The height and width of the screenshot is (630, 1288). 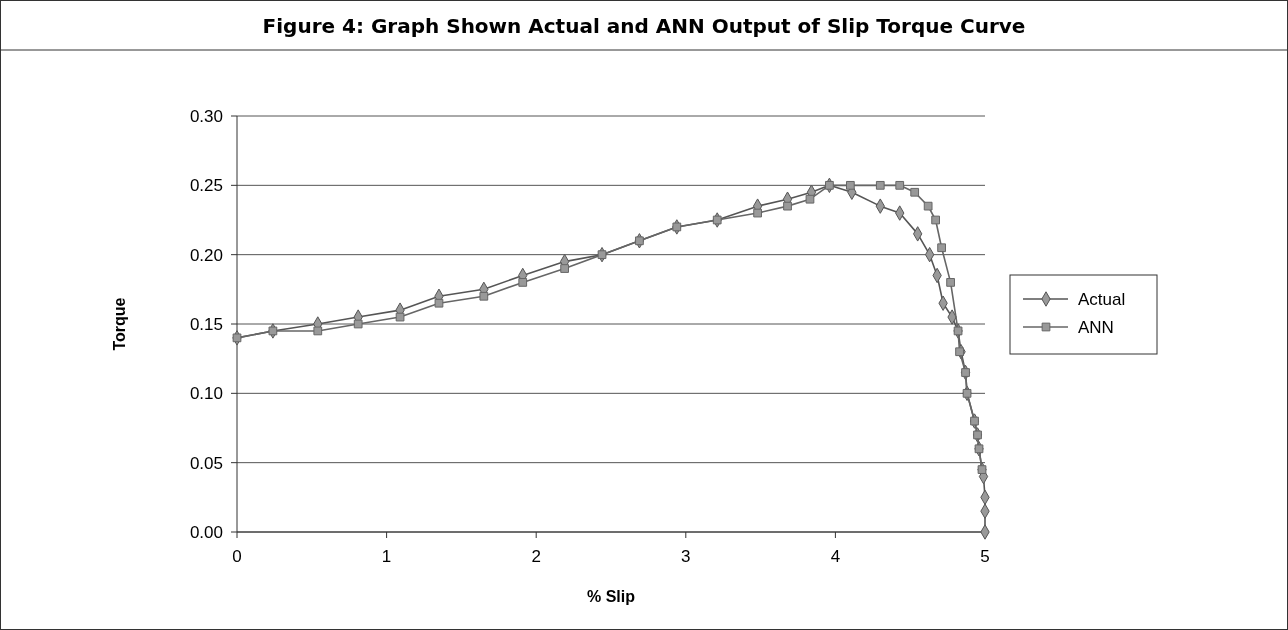 I want to click on y-tick-label: 0.15, so click(x=206, y=324).